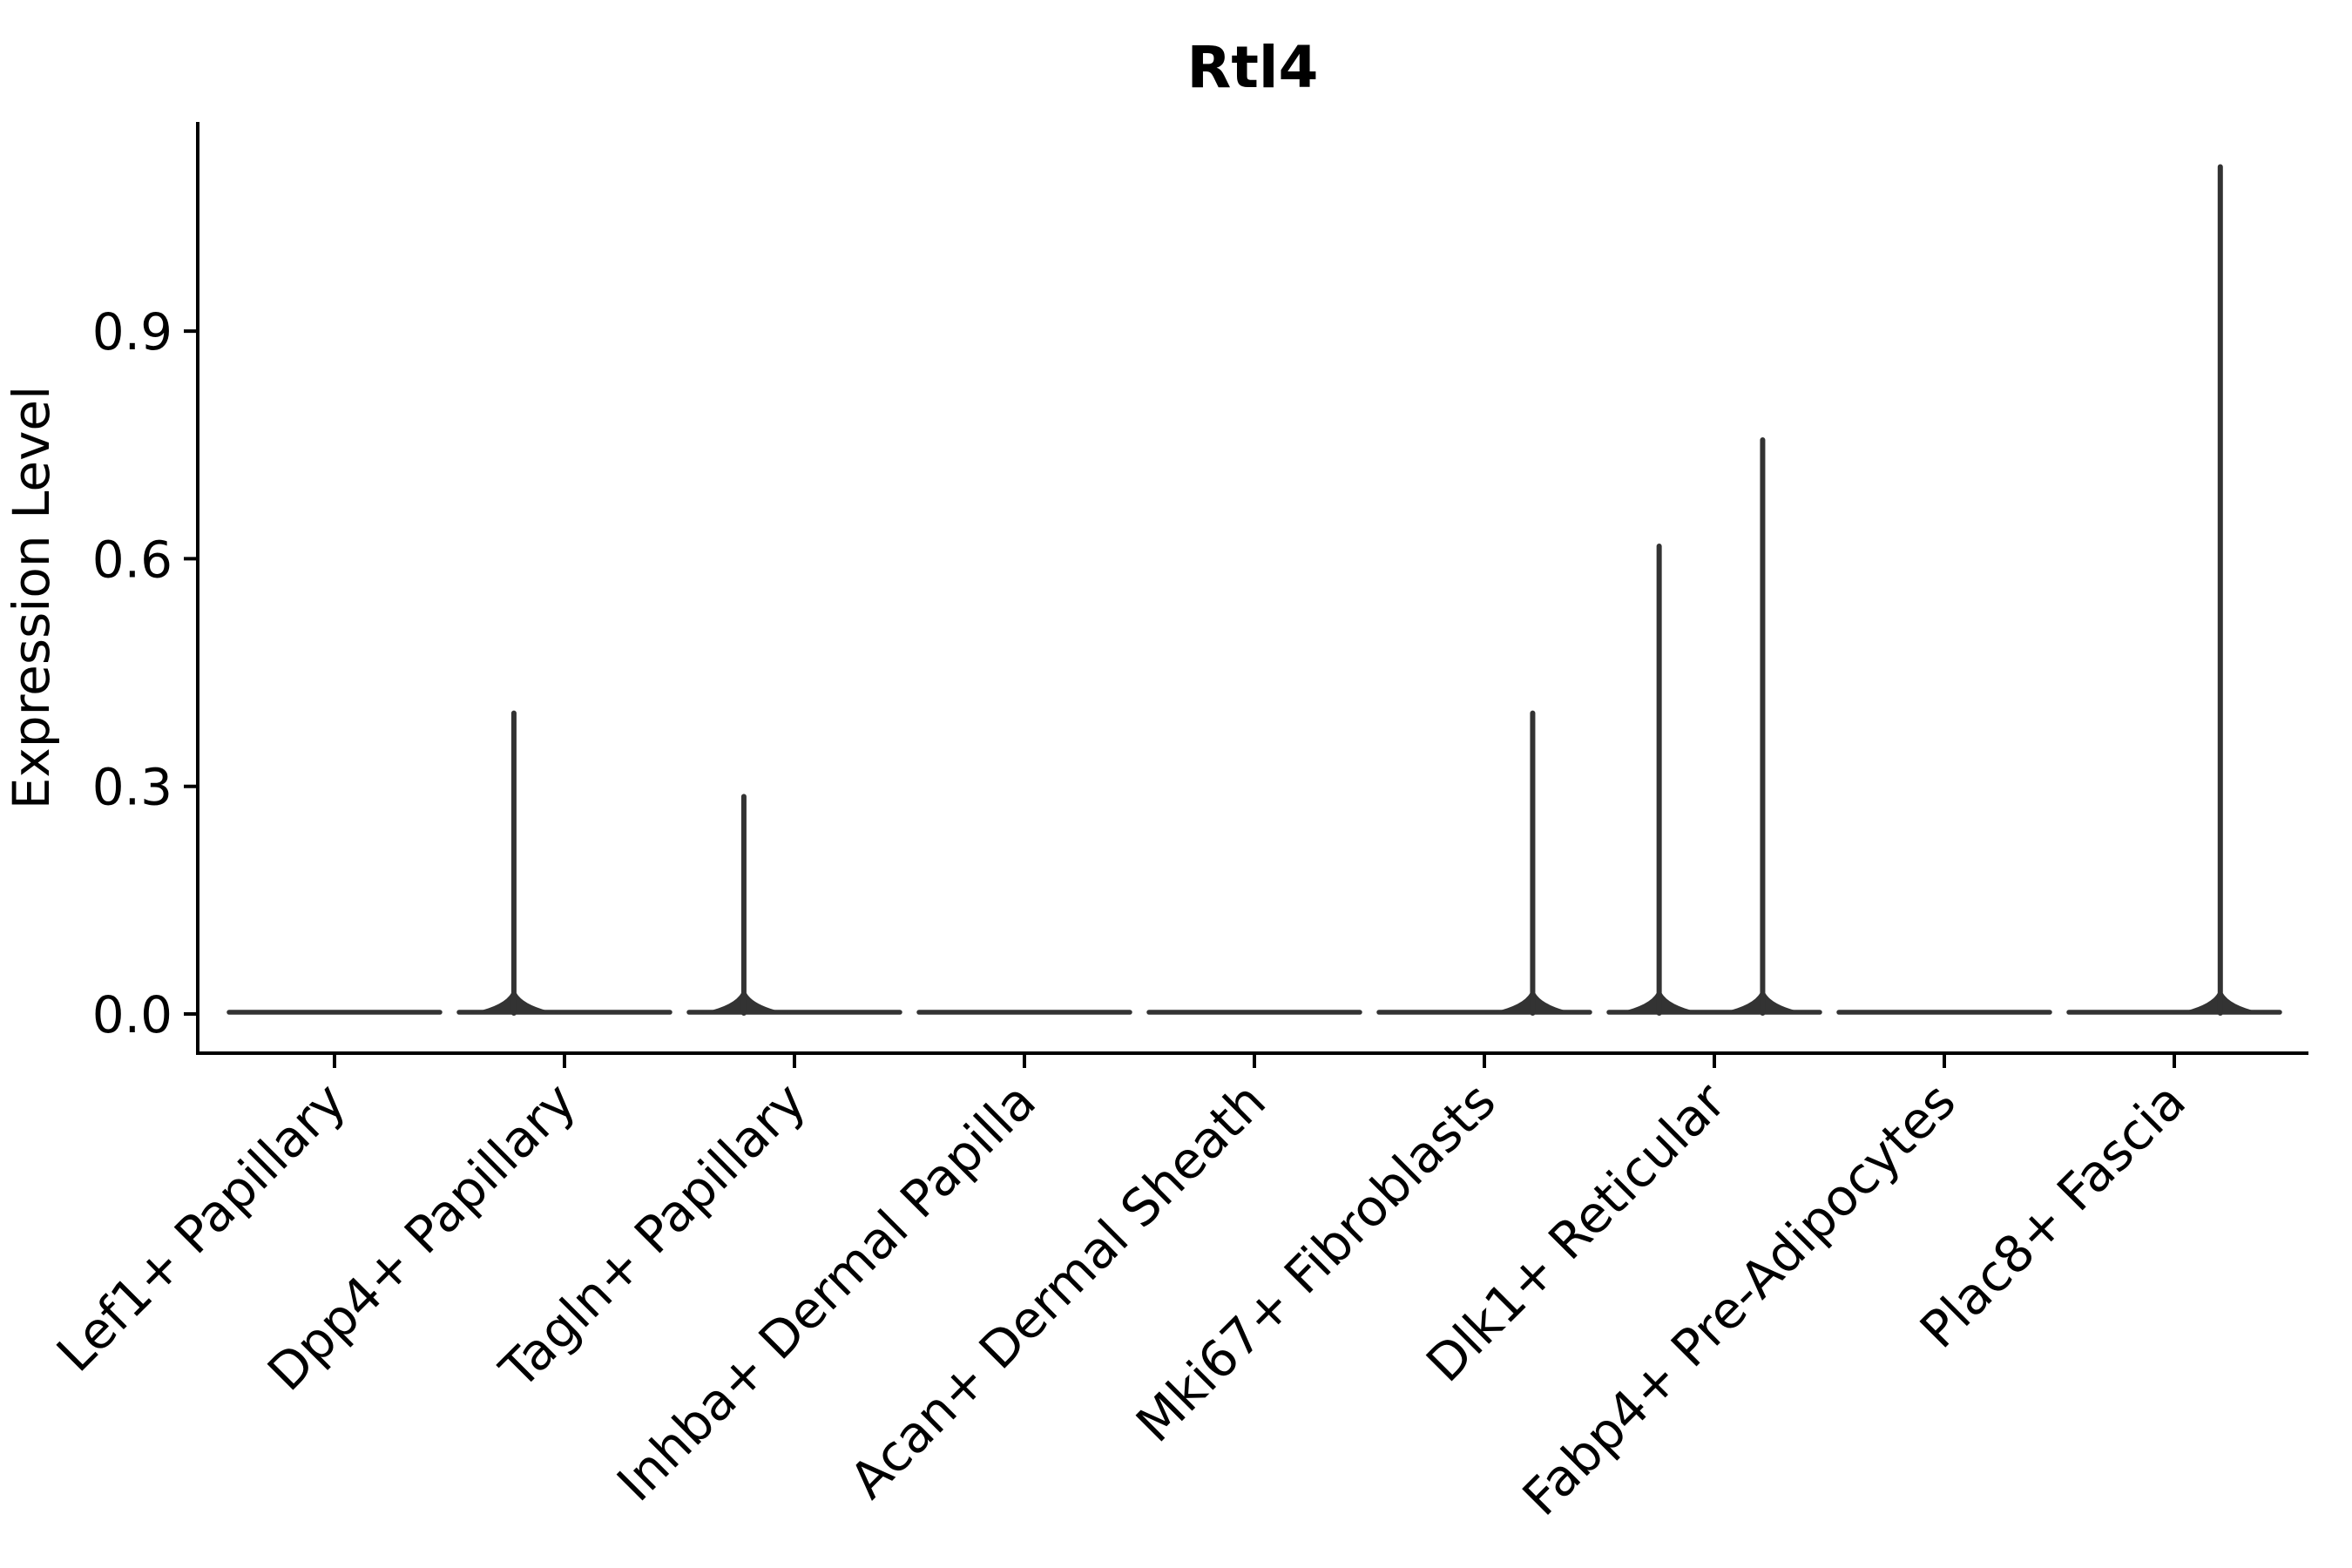 The height and width of the screenshot is (1568, 2352). What do you see at coordinates (132, 1014) in the screenshot?
I see `y-tick-label: 0.0` at bounding box center [132, 1014].